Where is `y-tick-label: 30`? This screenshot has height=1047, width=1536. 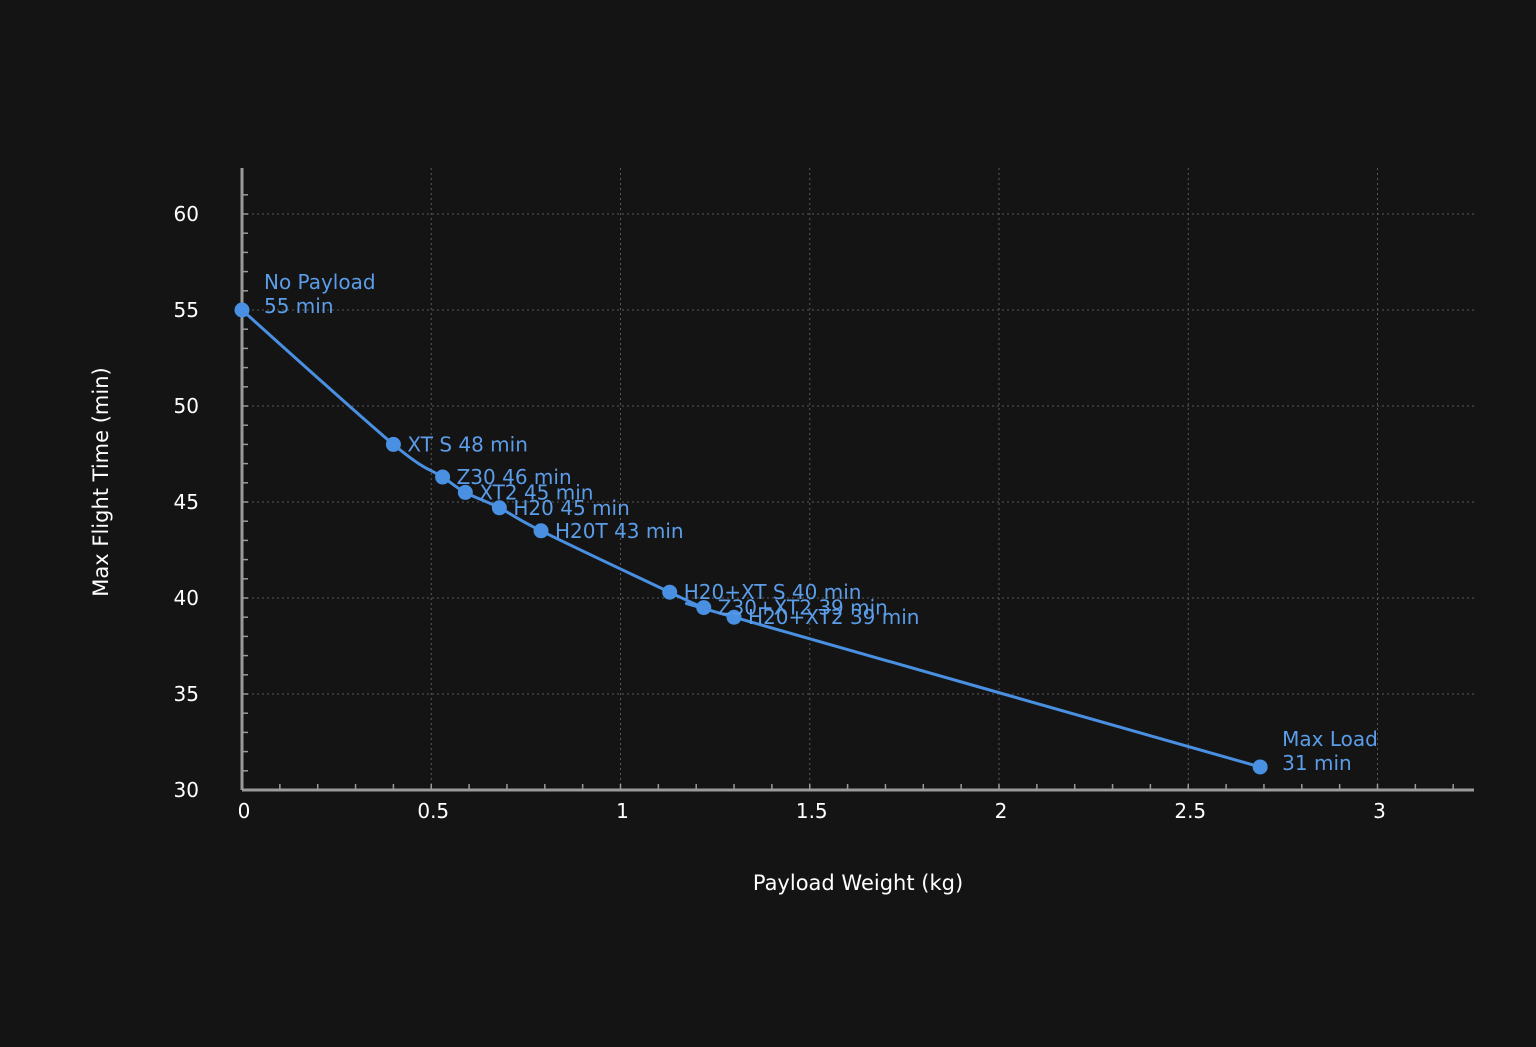 y-tick-label: 30 is located at coordinates (186, 790).